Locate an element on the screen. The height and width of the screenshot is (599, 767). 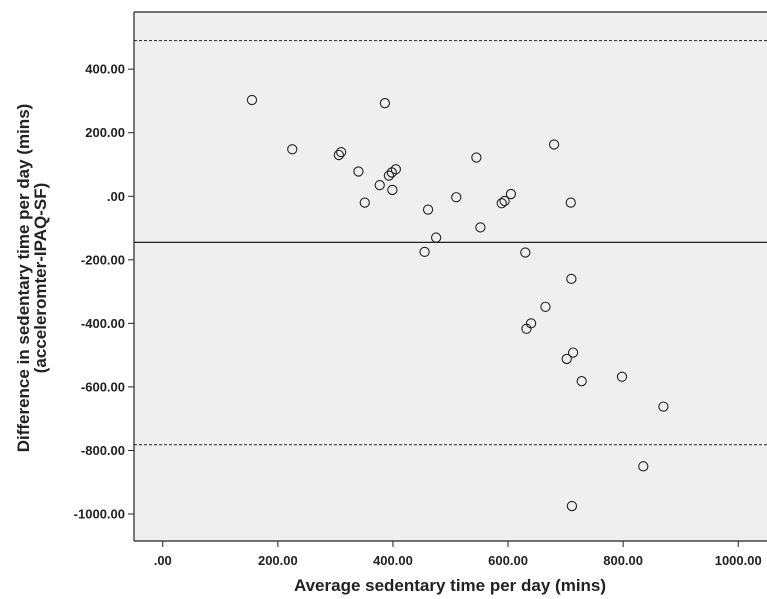
x-tick-label: 1000.00 is located at coordinates (738, 560).